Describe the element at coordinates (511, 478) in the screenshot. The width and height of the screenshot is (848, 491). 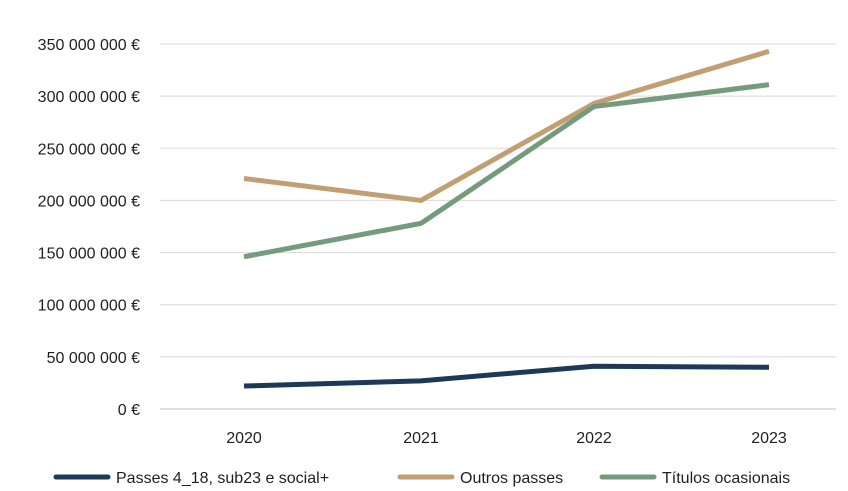
I see `legend-label: Outros passes` at that location.